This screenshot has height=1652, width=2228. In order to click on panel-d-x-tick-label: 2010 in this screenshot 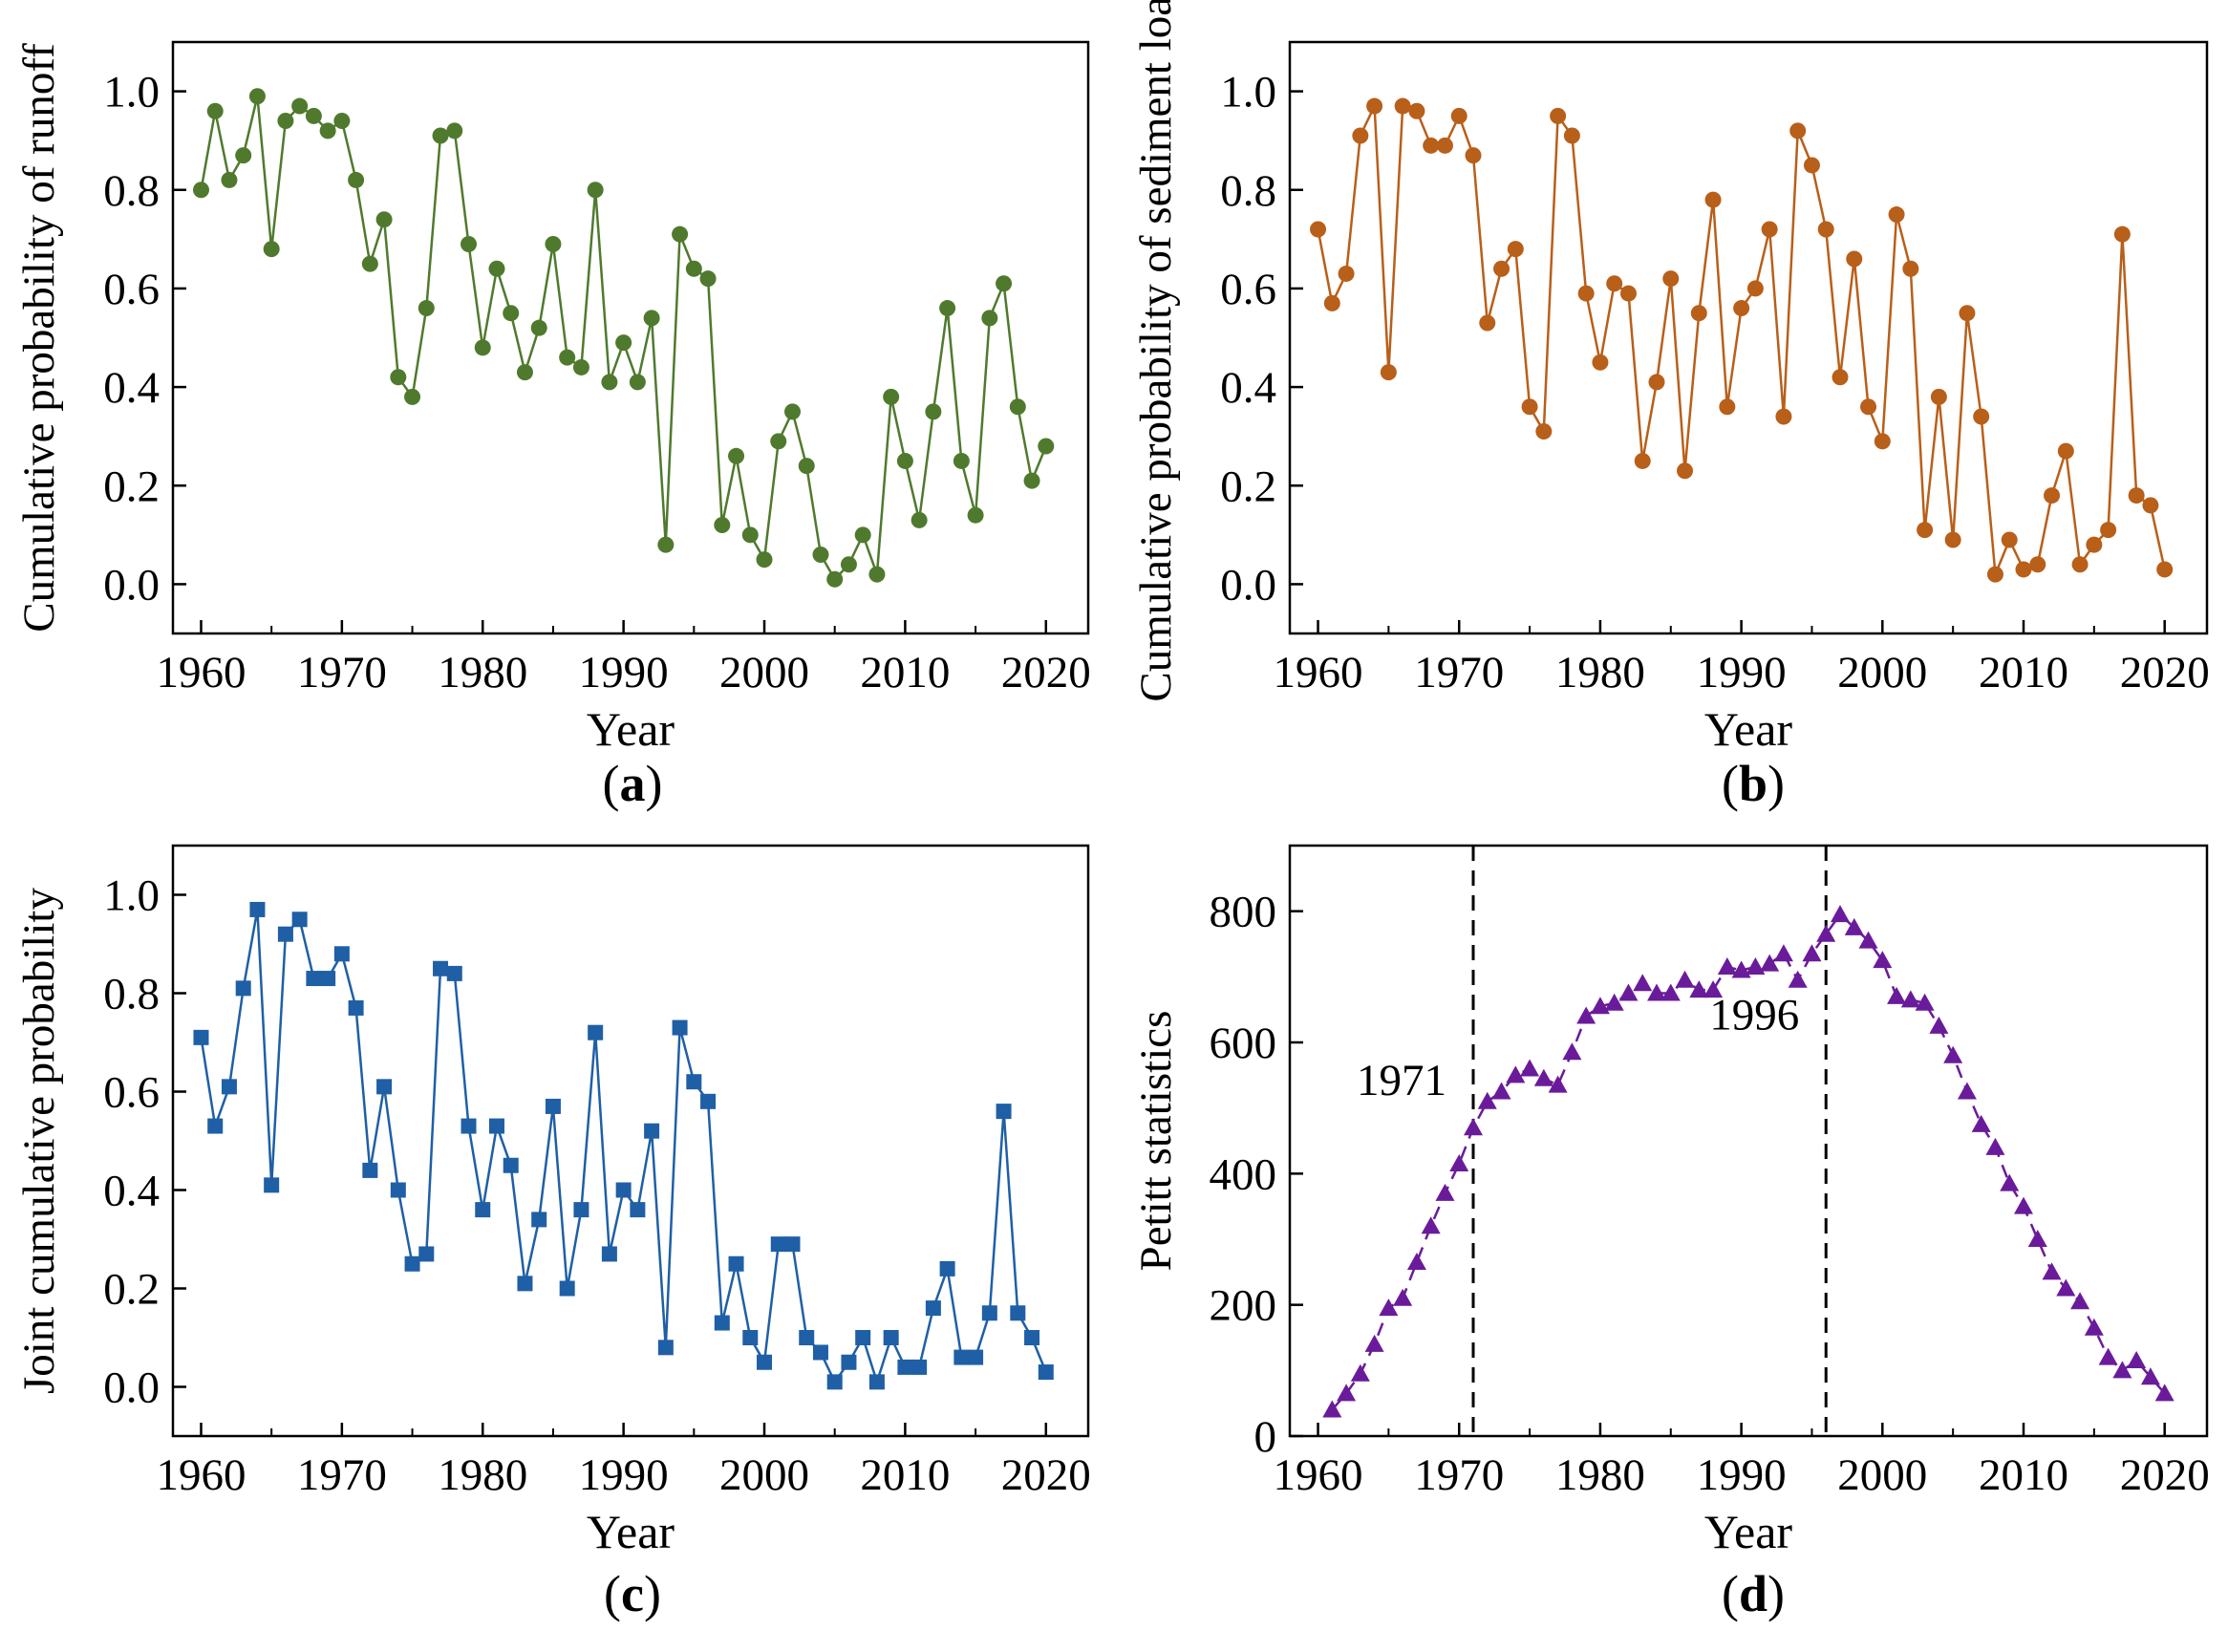, I will do `click(2023, 1475)`.